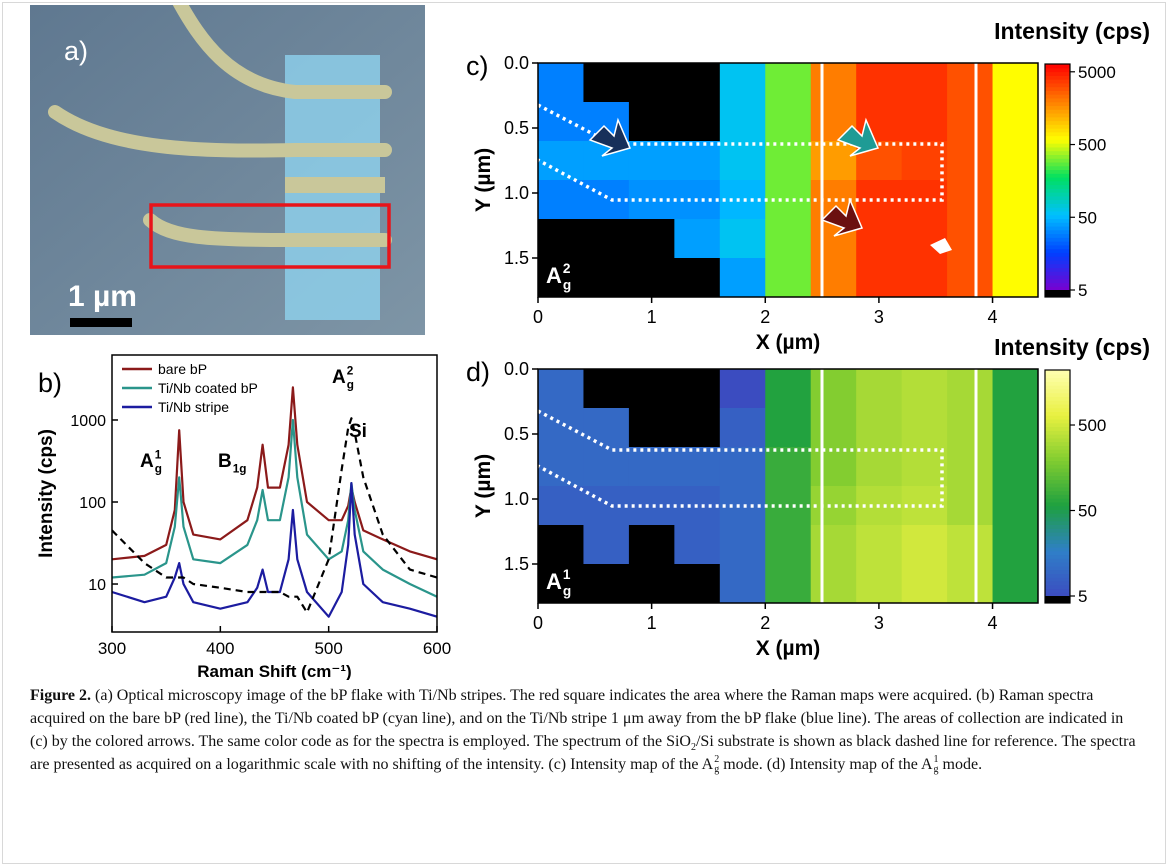  Describe the element at coordinates (567, 268) in the screenshot. I see `mode-label-sup: 2` at that location.